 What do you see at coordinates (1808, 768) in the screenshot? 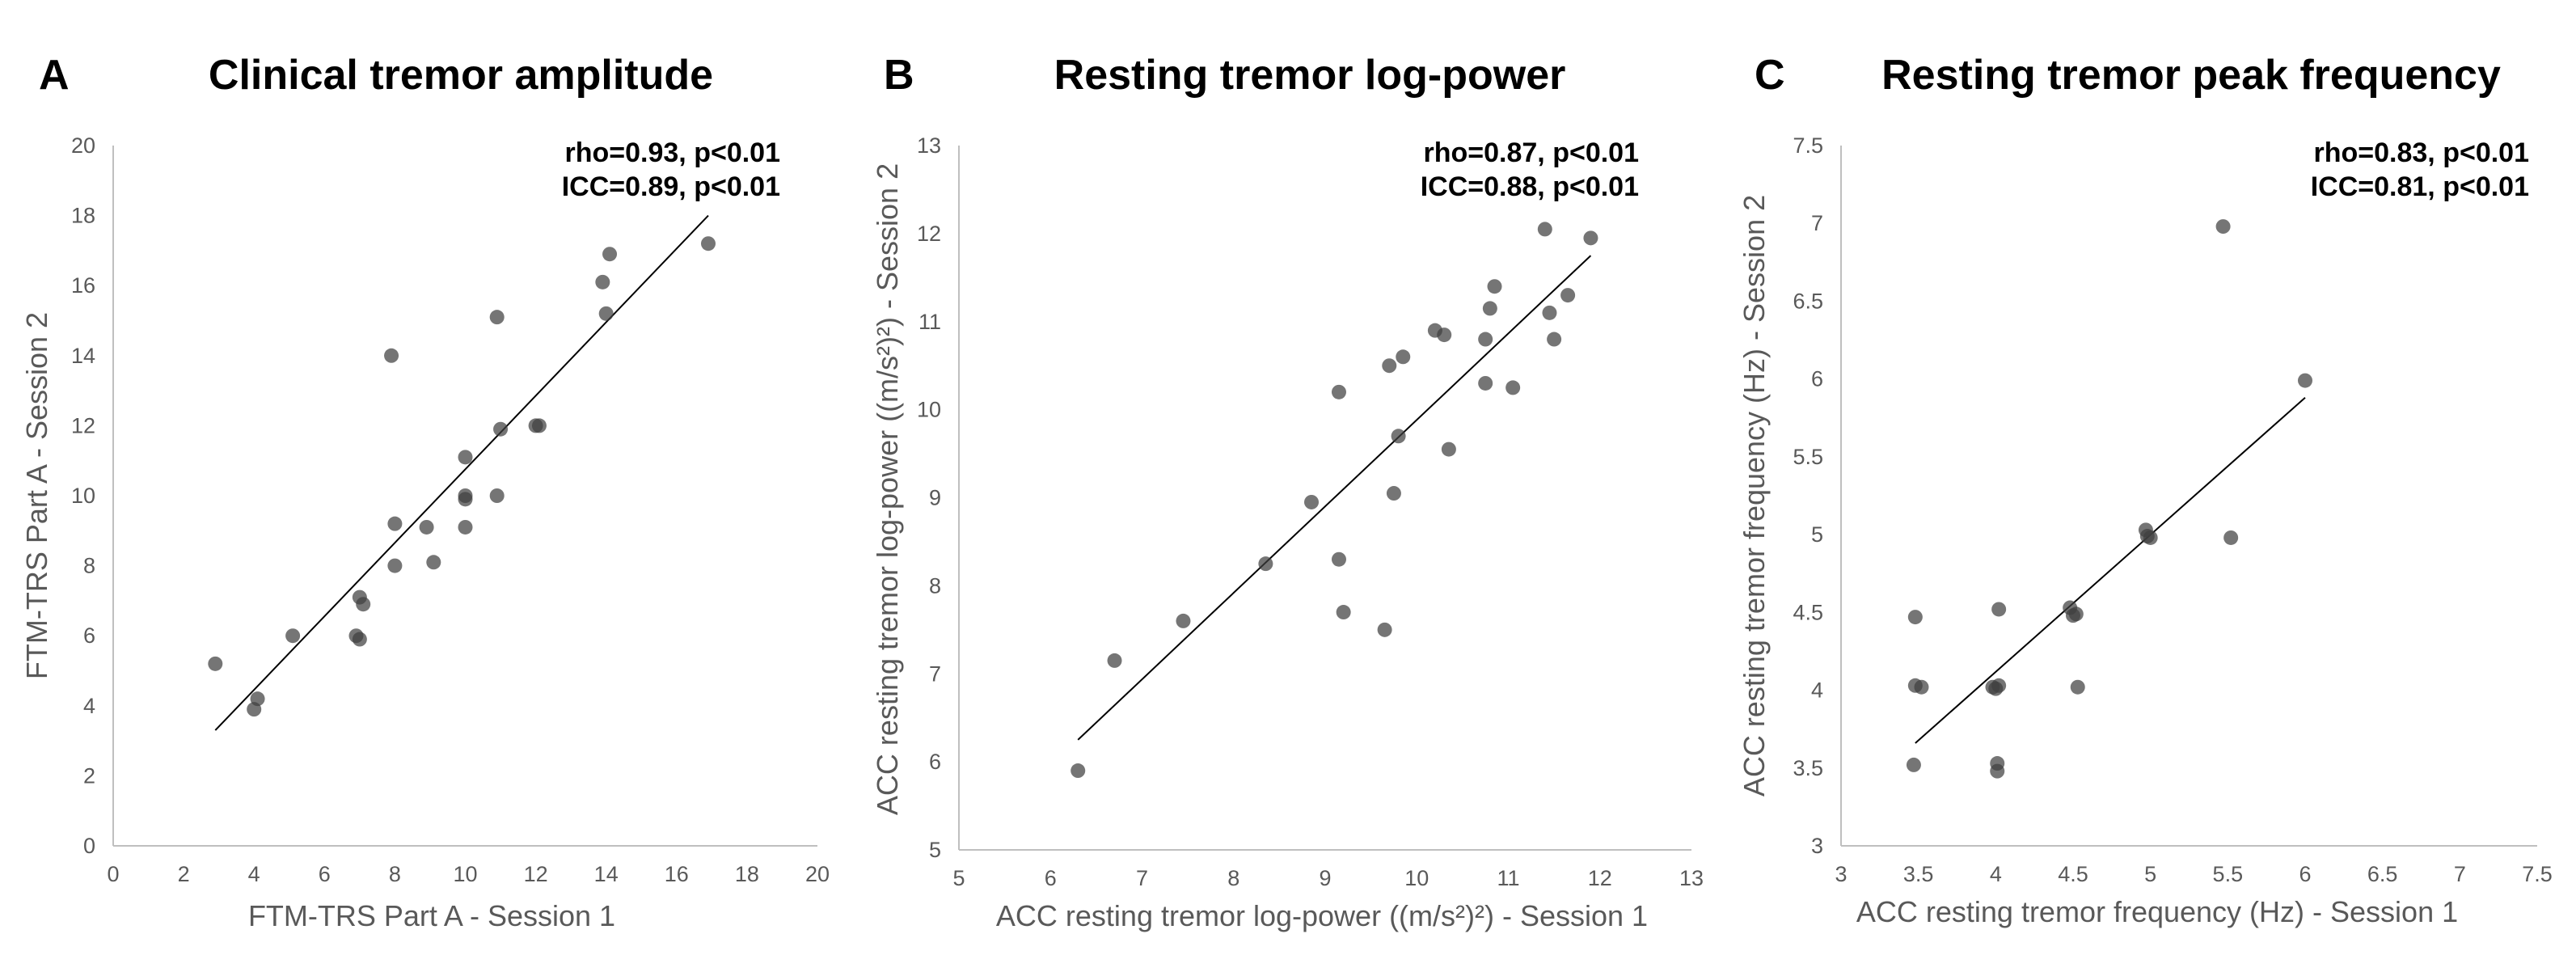
I see `y-tick-label: 3.5` at bounding box center [1808, 768].